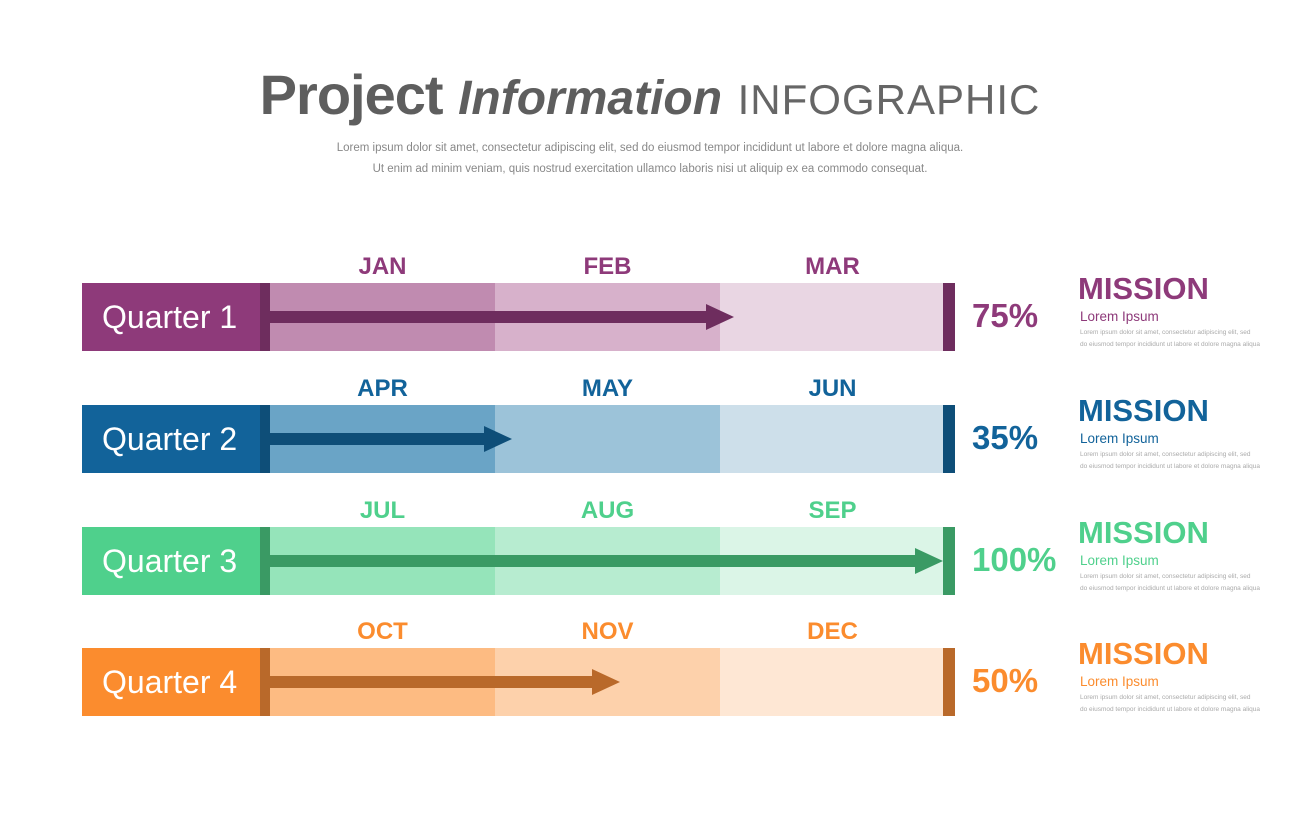 The width and height of the screenshot is (1300, 824). Describe the element at coordinates (832, 388) in the screenshot. I see `month-label: JUN` at that location.